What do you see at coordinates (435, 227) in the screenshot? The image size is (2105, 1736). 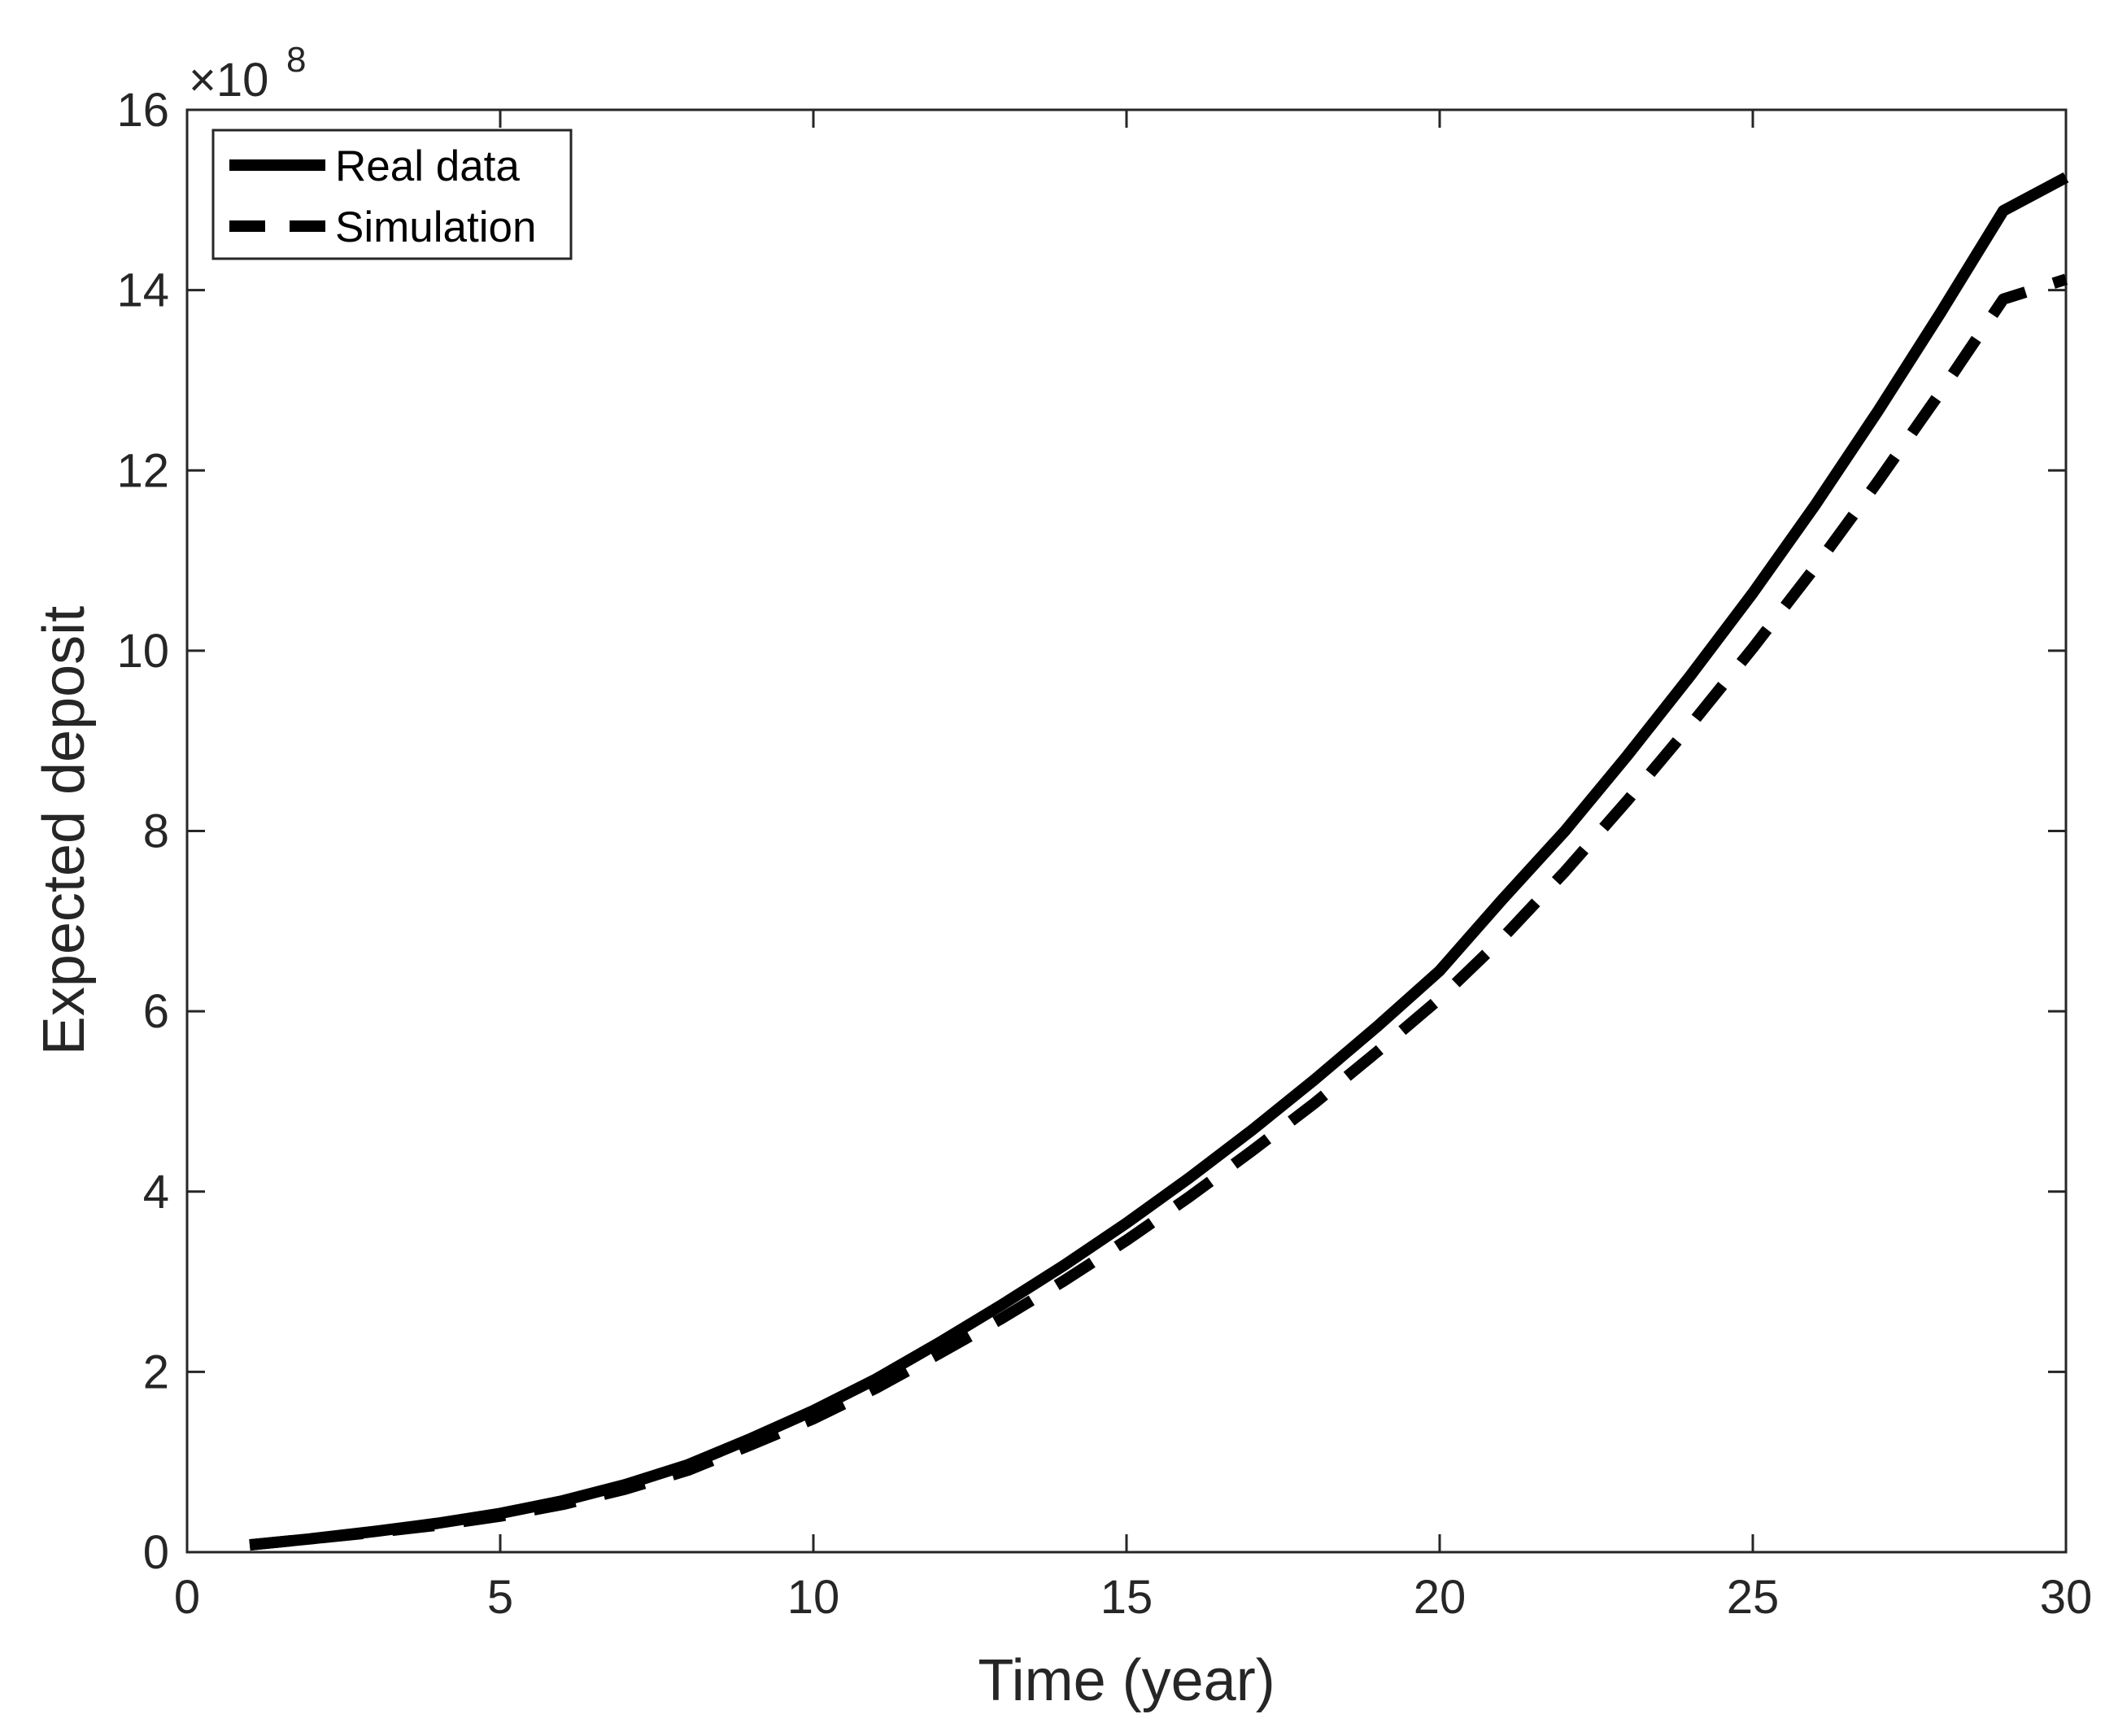 I see `legend-label-simulation: Simulation` at bounding box center [435, 227].